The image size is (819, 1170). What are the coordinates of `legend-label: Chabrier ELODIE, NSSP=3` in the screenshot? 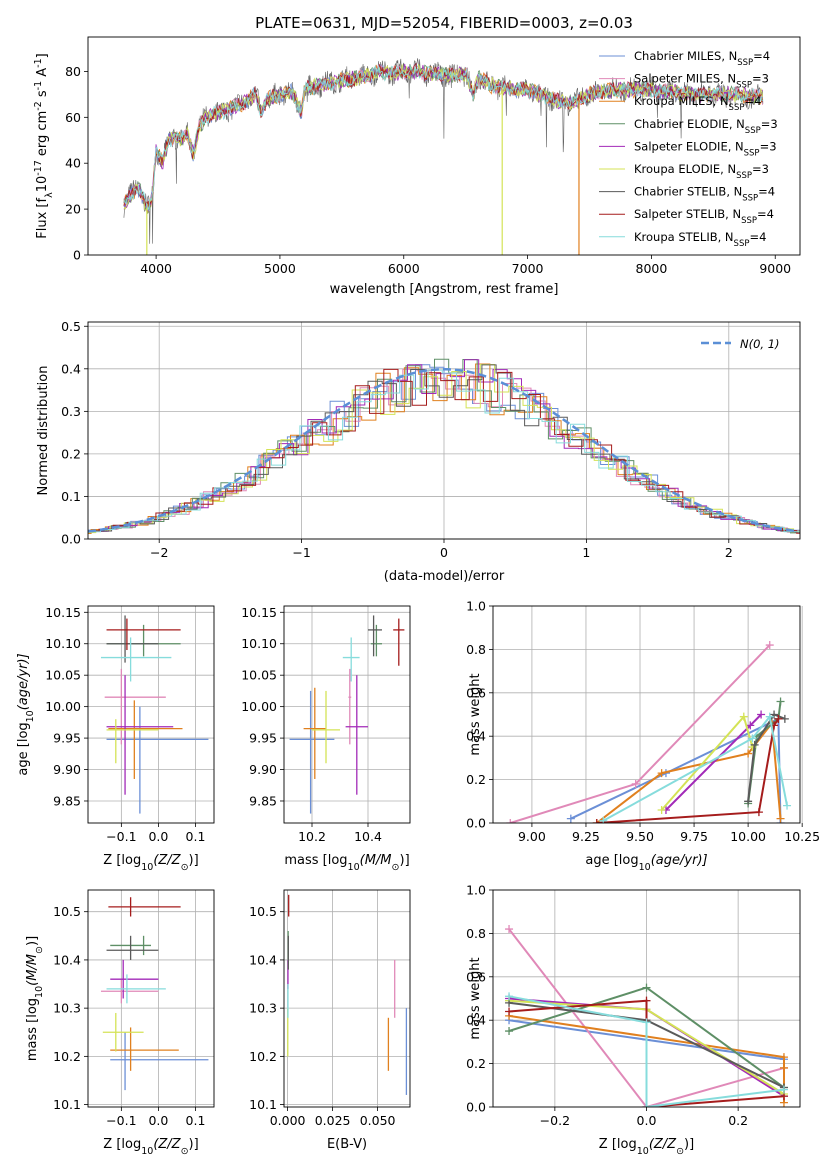 It's located at (706, 126).